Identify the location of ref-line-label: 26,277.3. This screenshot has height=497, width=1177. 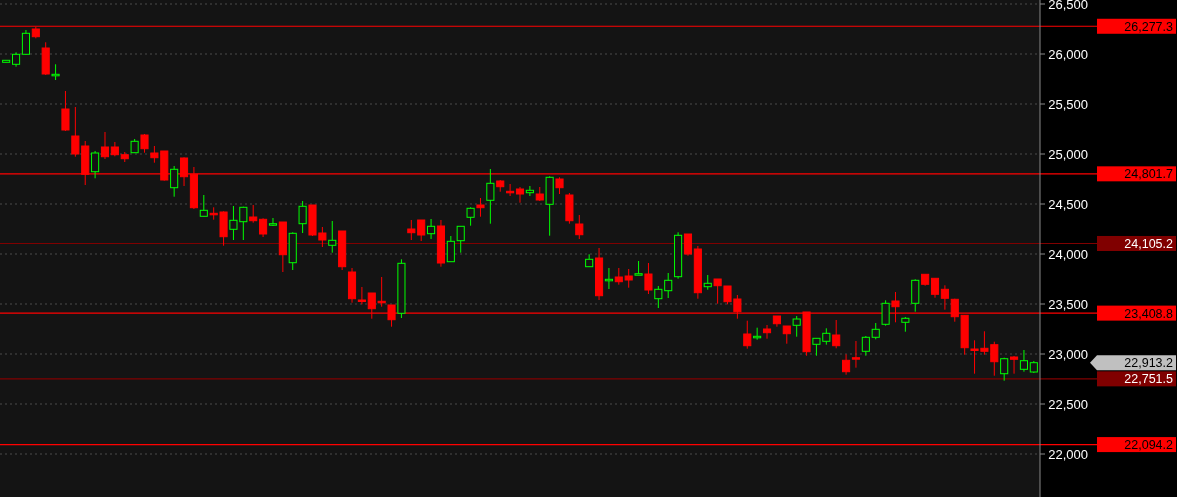
(1149, 26).